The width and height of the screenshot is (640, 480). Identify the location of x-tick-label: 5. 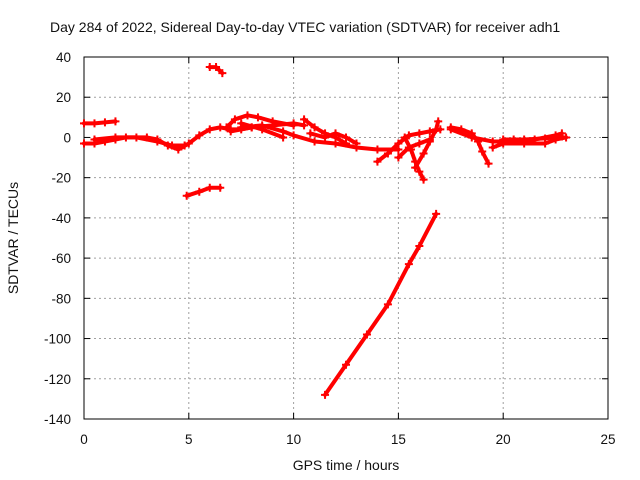
(189, 439).